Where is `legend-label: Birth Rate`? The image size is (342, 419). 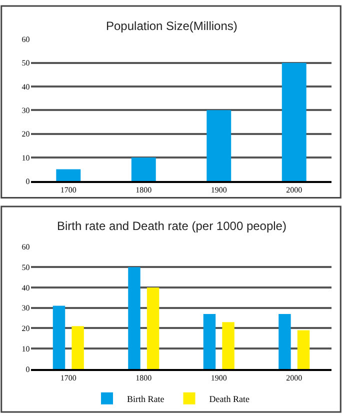 legend-label: Birth Rate is located at coordinates (145, 399).